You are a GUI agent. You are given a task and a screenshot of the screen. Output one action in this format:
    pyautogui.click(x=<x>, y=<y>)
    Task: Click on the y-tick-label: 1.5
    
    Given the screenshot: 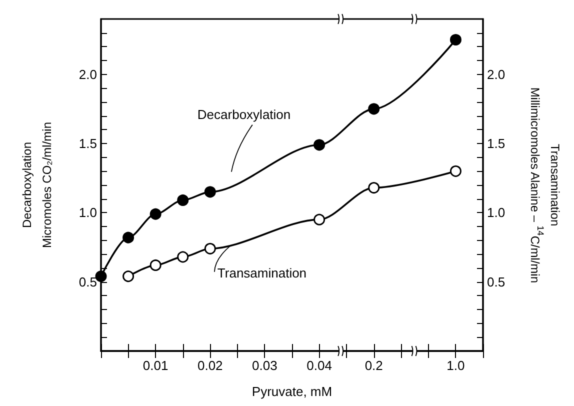 What is the action you would take?
    pyautogui.click(x=87, y=143)
    